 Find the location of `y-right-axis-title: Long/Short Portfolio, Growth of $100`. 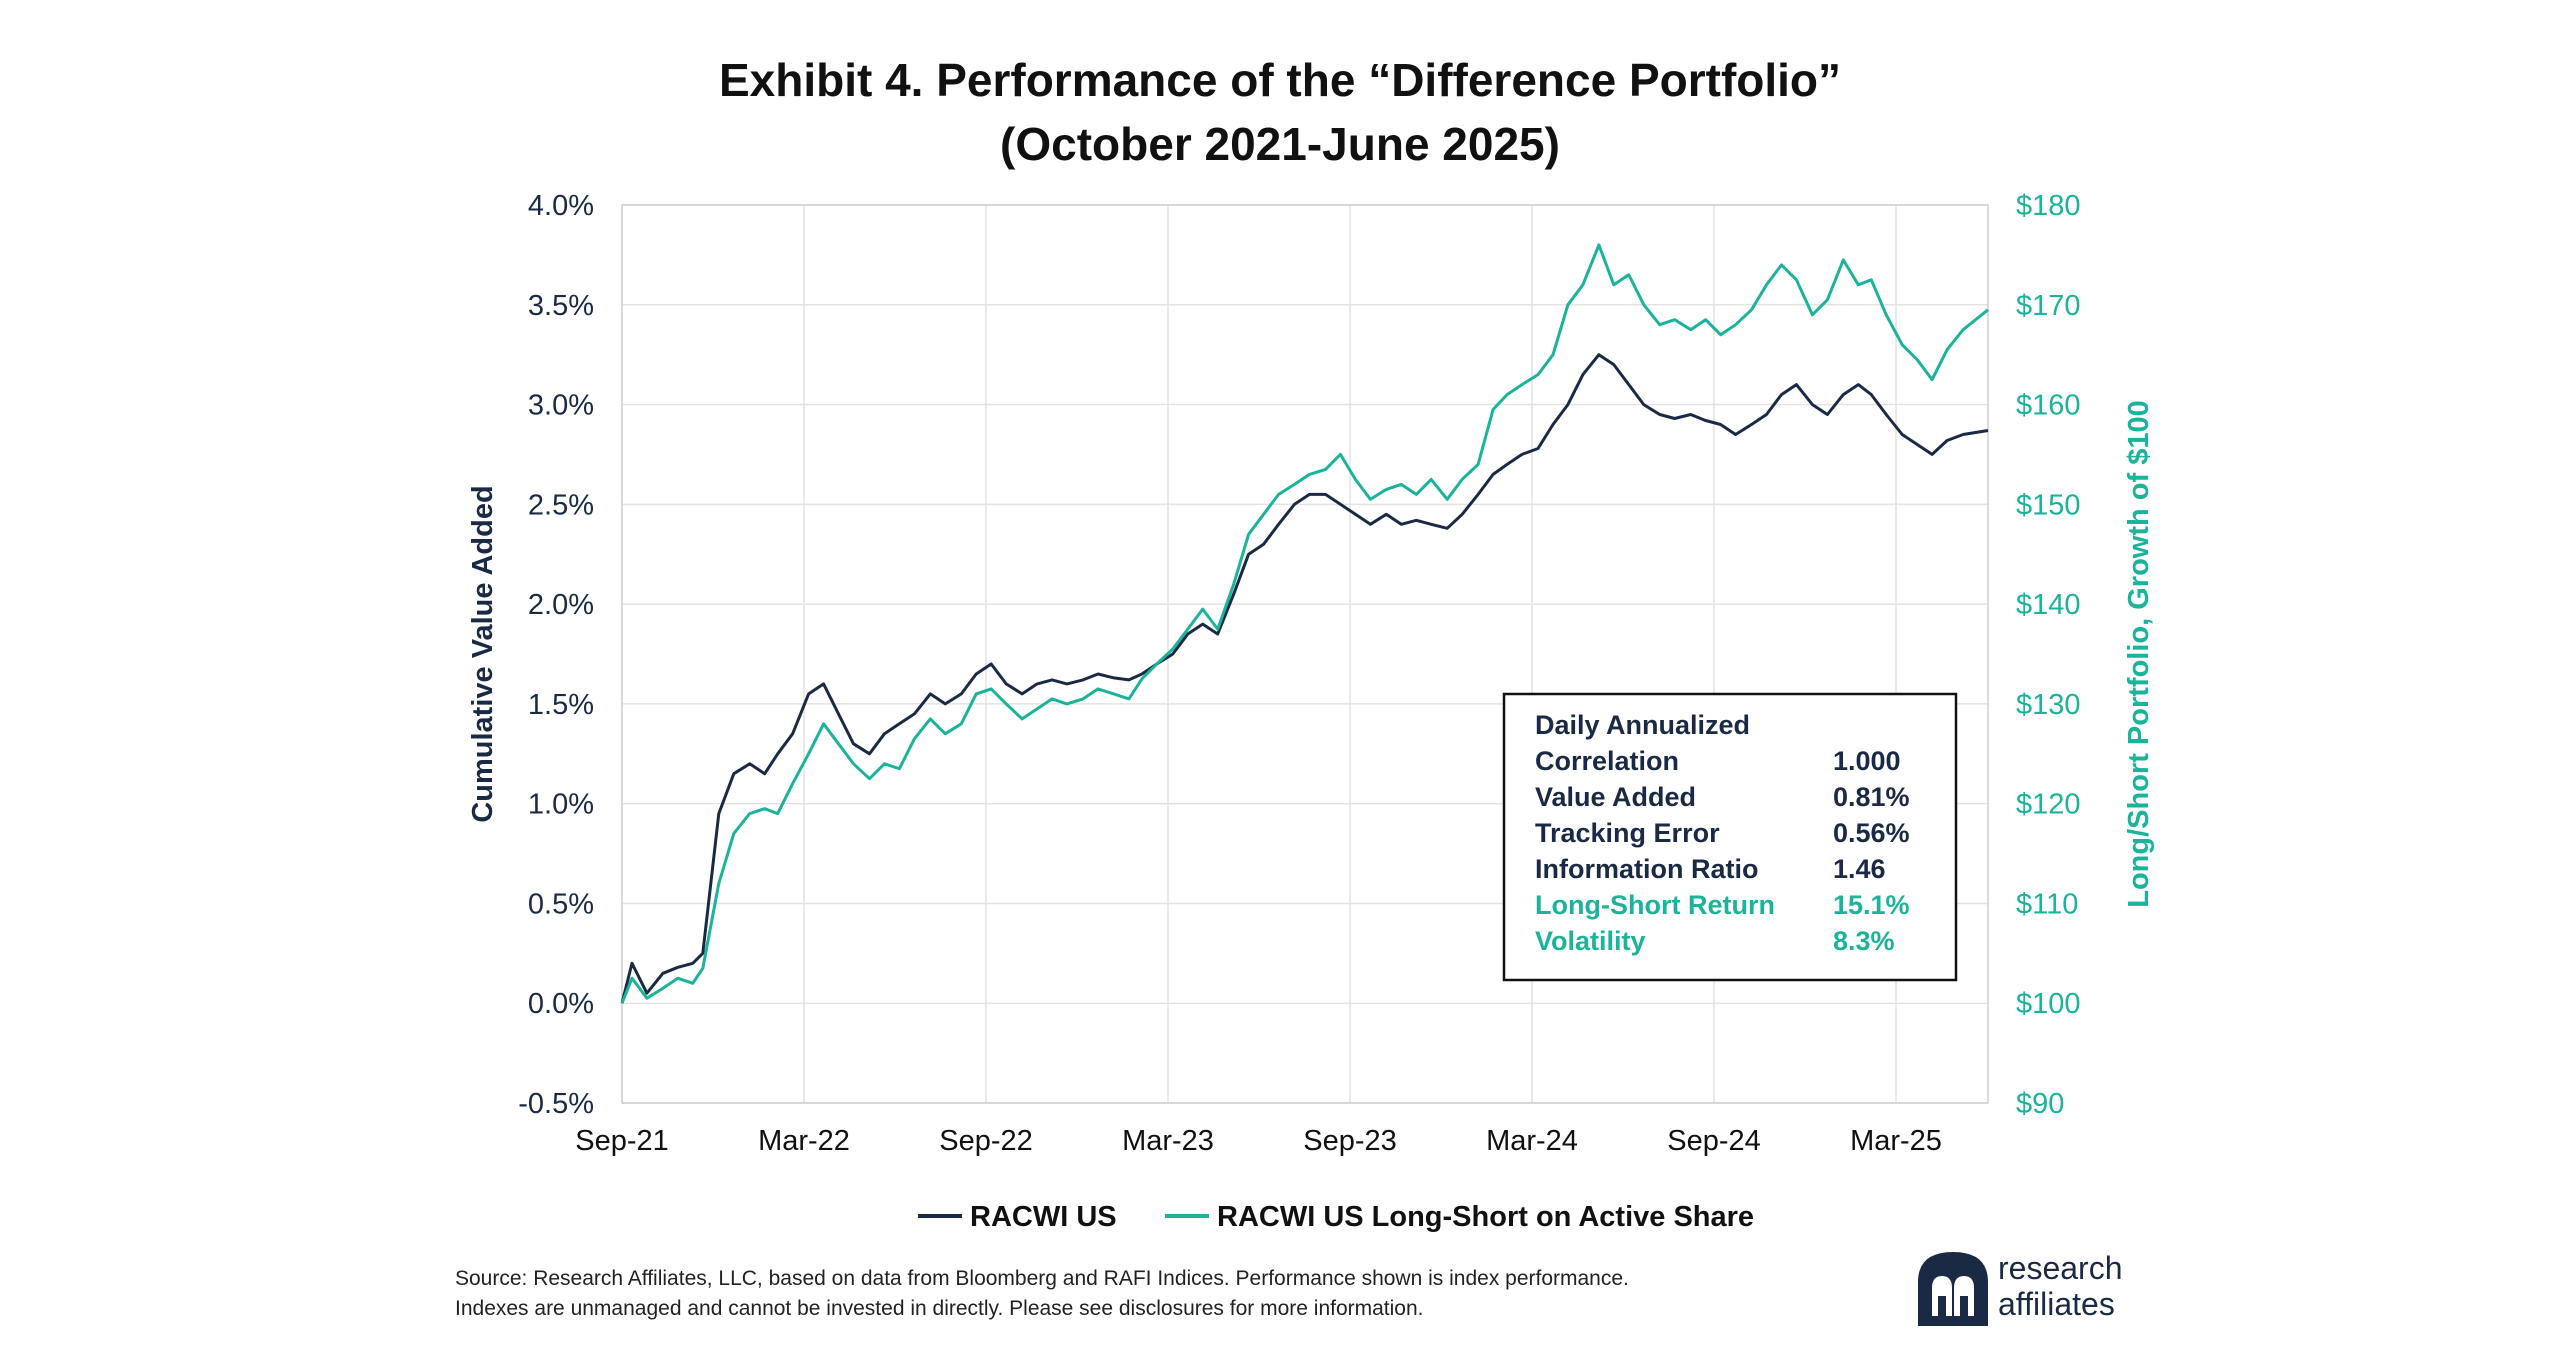

y-right-axis-title: Long/Short Portfolio, Growth of $100 is located at coordinates (2139, 654).